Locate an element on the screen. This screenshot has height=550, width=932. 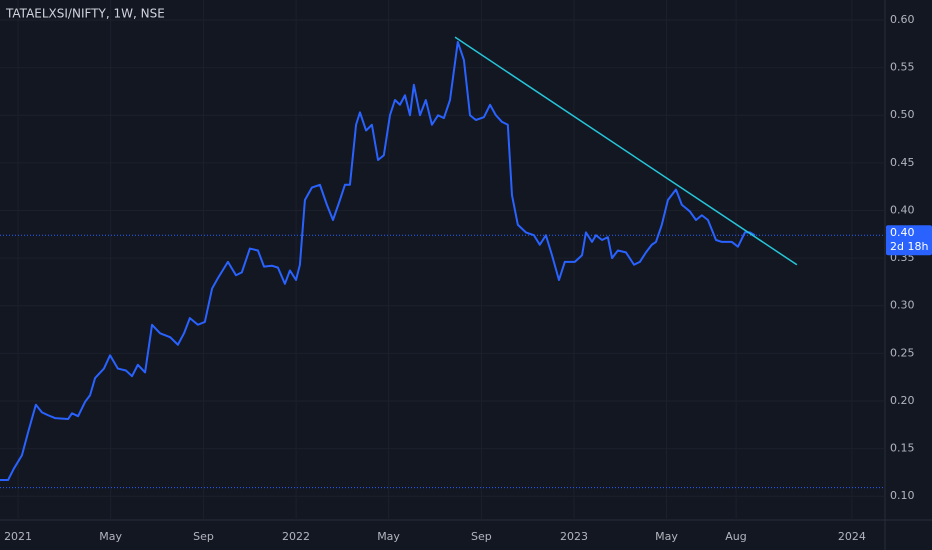
x-tick-label: 2021 is located at coordinates (18, 536).